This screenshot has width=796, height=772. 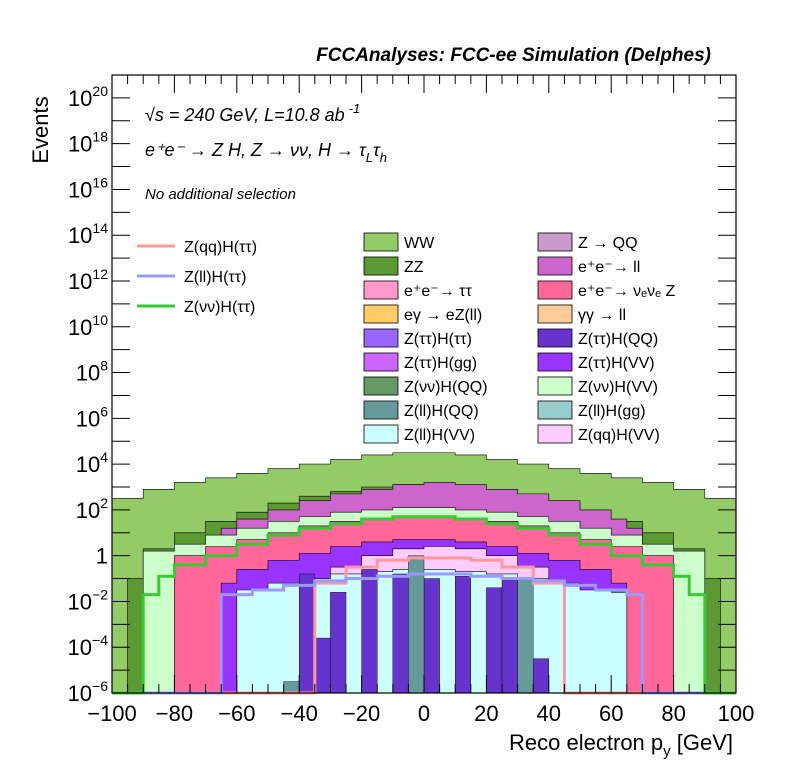 I want to click on legend-line-label-2: Z(νν)H(ττ), so click(x=219, y=307).